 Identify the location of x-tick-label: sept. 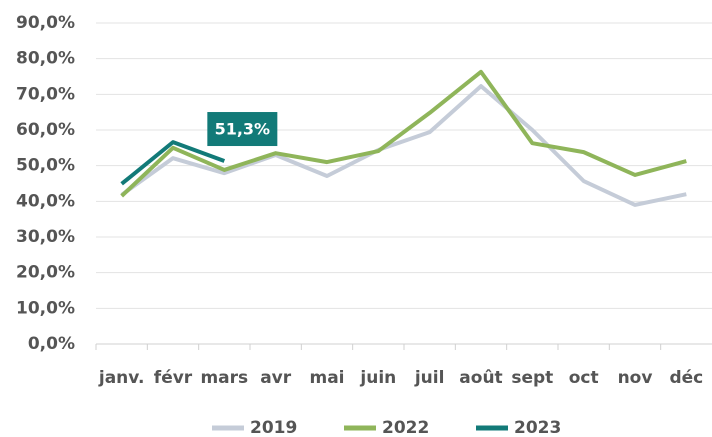
(532, 378).